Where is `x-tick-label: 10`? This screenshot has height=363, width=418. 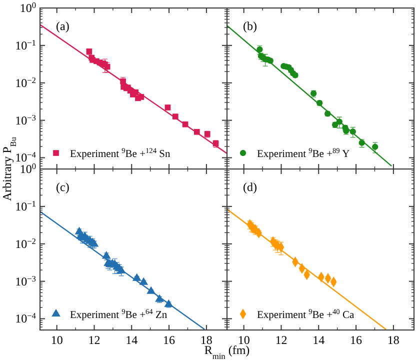 x-tick-label: 10 is located at coordinates (56, 340).